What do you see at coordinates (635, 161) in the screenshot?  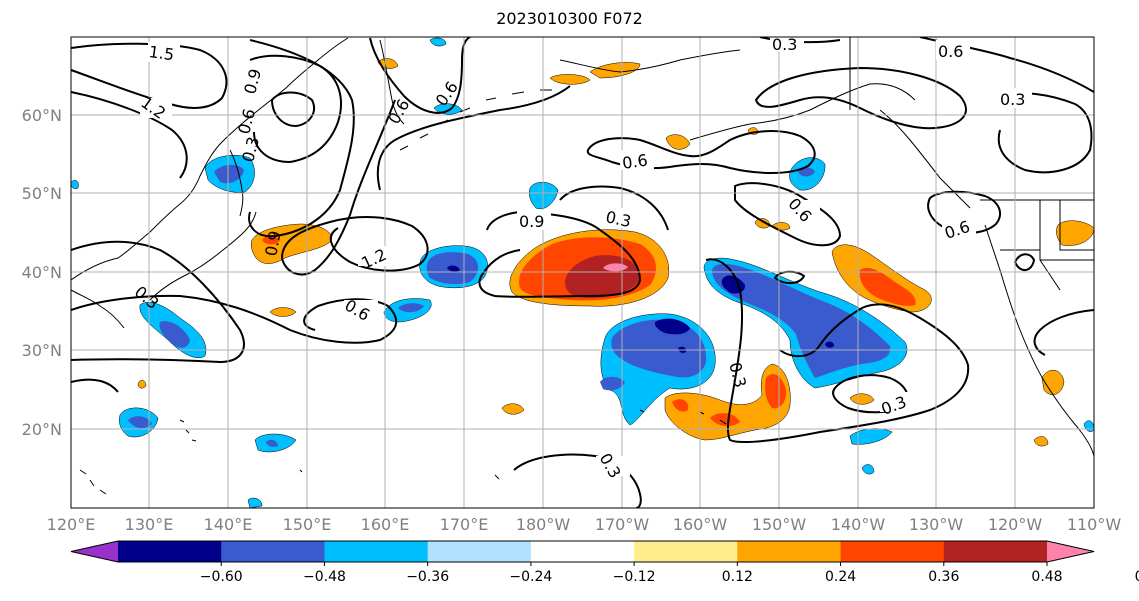 I see `contour-label-13: 0.6` at bounding box center [635, 161].